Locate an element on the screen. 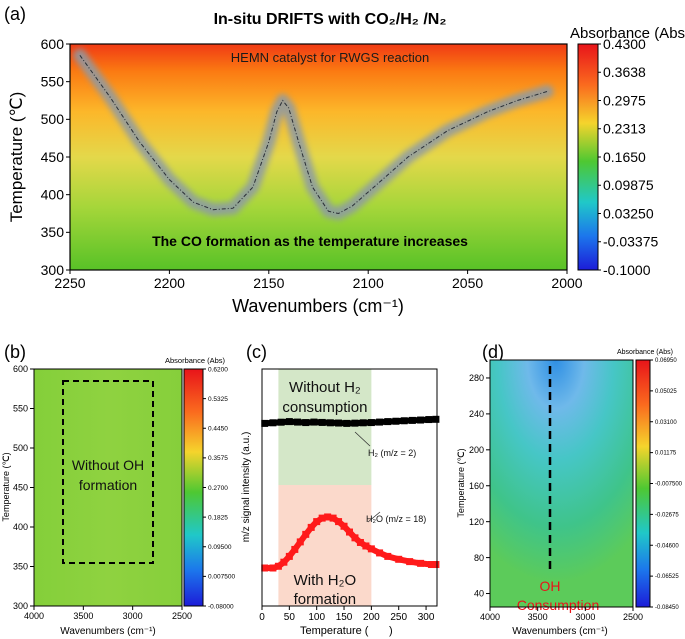 This screenshot has height=639, width=685. y-axis-label: m/z signal intensity (a.u.) is located at coordinates (246, 487).